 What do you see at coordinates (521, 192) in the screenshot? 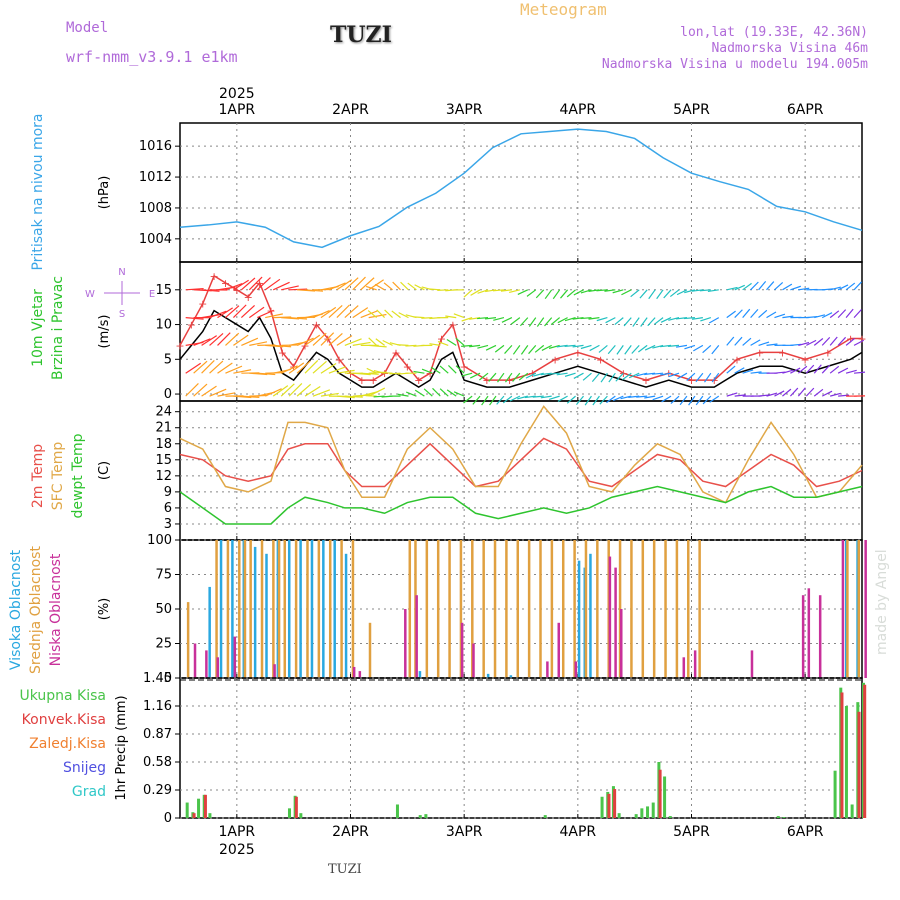
I see `panel-frame-pressure` at bounding box center [521, 192].